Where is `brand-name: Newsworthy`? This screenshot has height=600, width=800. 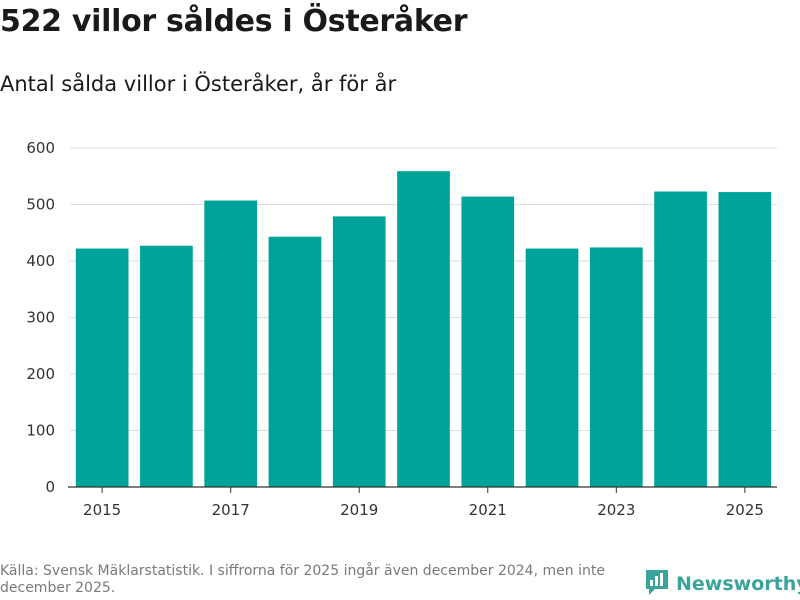
brand-name: Newsworthy is located at coordinates (738, 584).